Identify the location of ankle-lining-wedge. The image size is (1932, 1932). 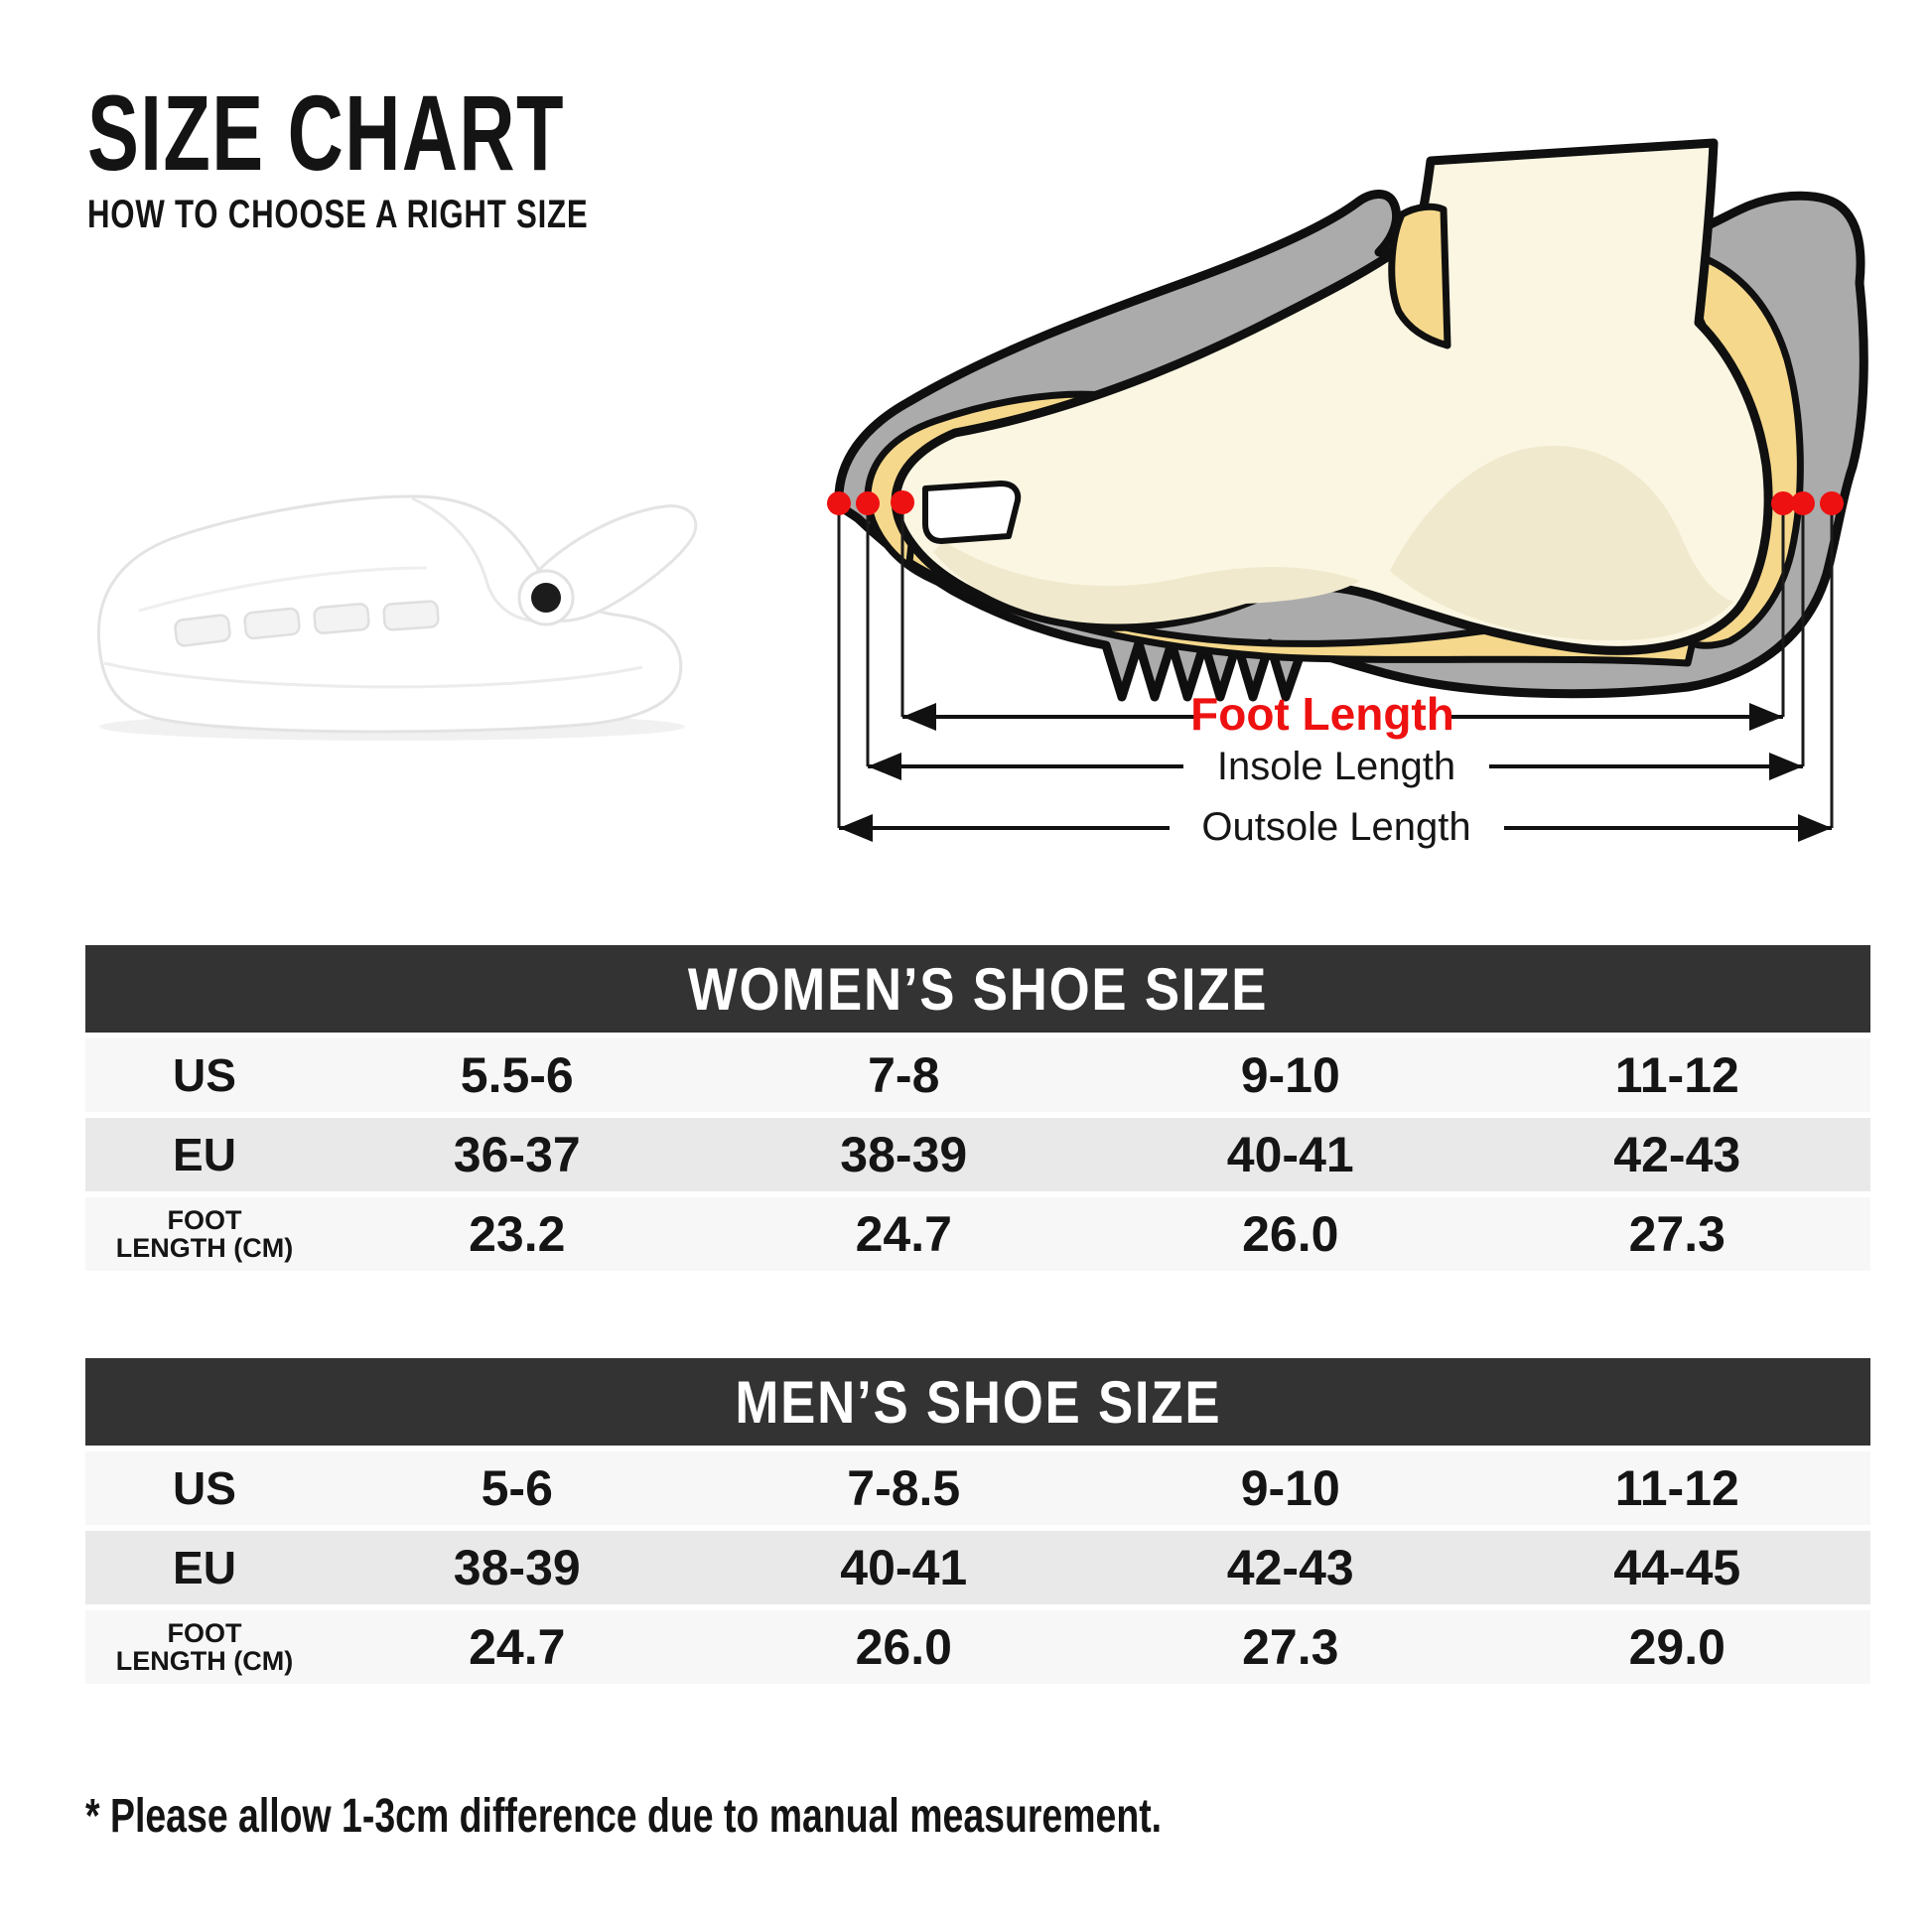
(1419, 276).